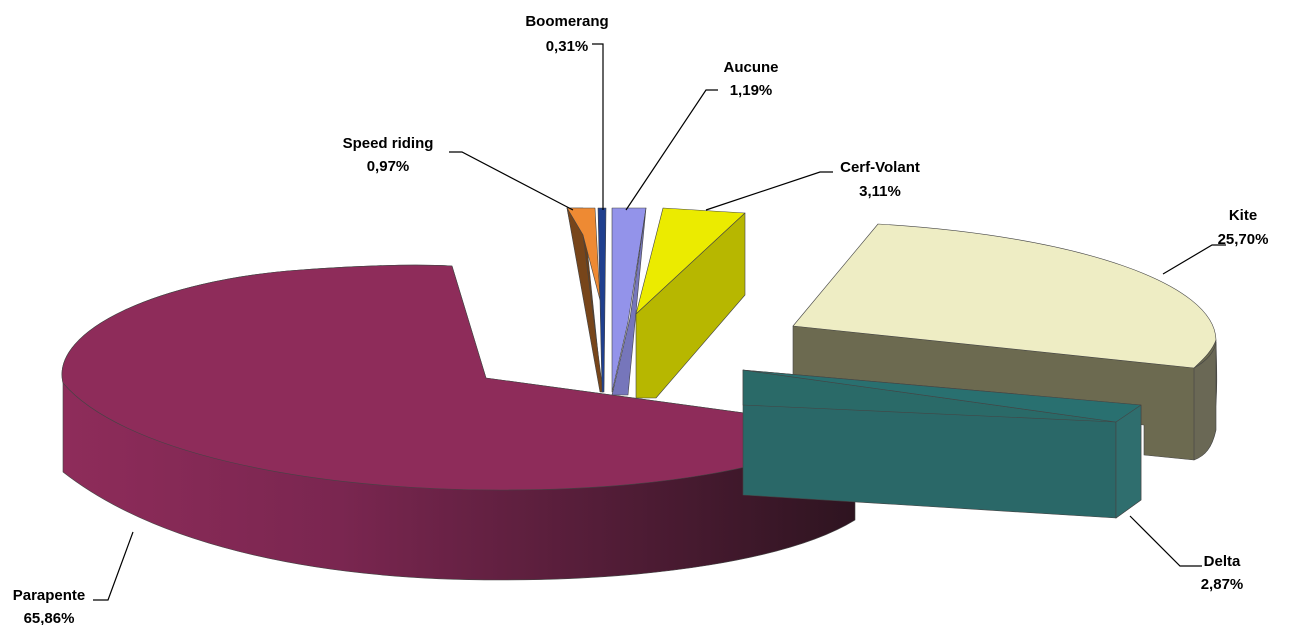 This screenshot has width=1294, height=625. What do you see at coordinates (1222, 561) in the screenshot?
I see `label-delta-name: Delta` at bounding box center [1222, 561].